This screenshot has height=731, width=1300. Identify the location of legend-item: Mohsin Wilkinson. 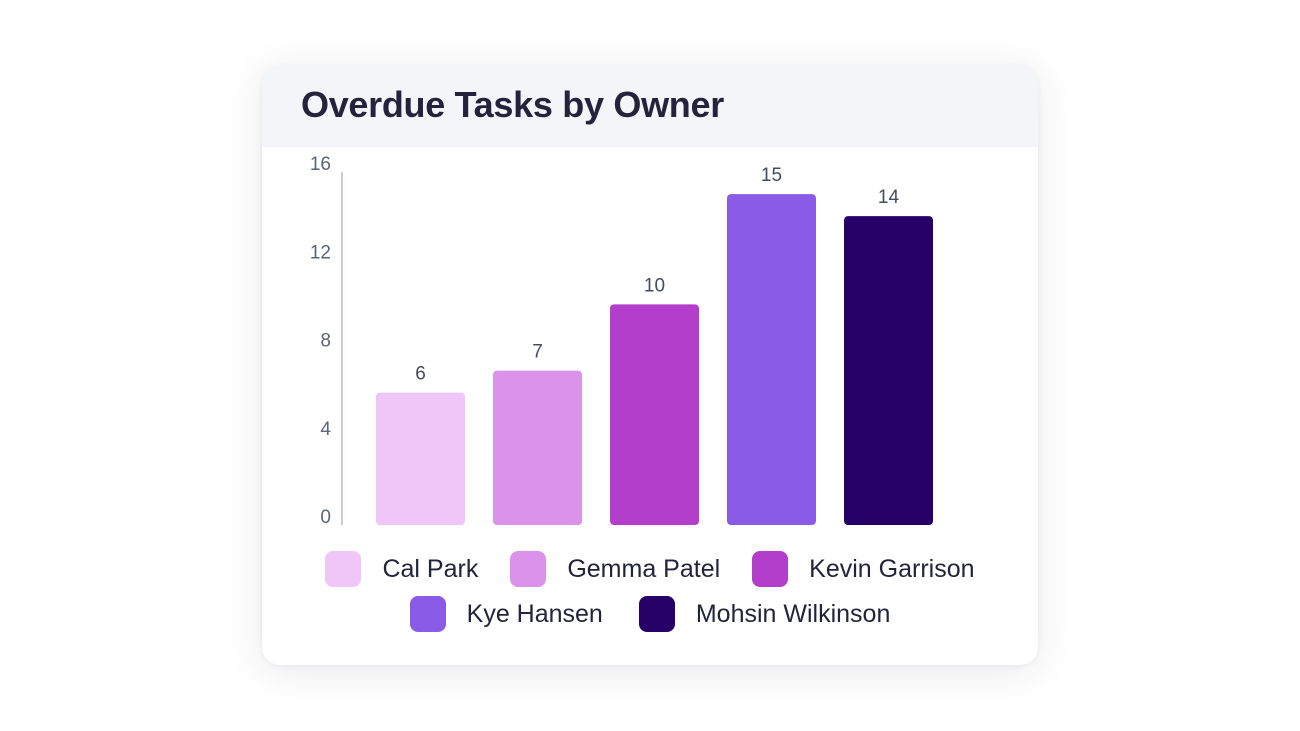
(764, 614).